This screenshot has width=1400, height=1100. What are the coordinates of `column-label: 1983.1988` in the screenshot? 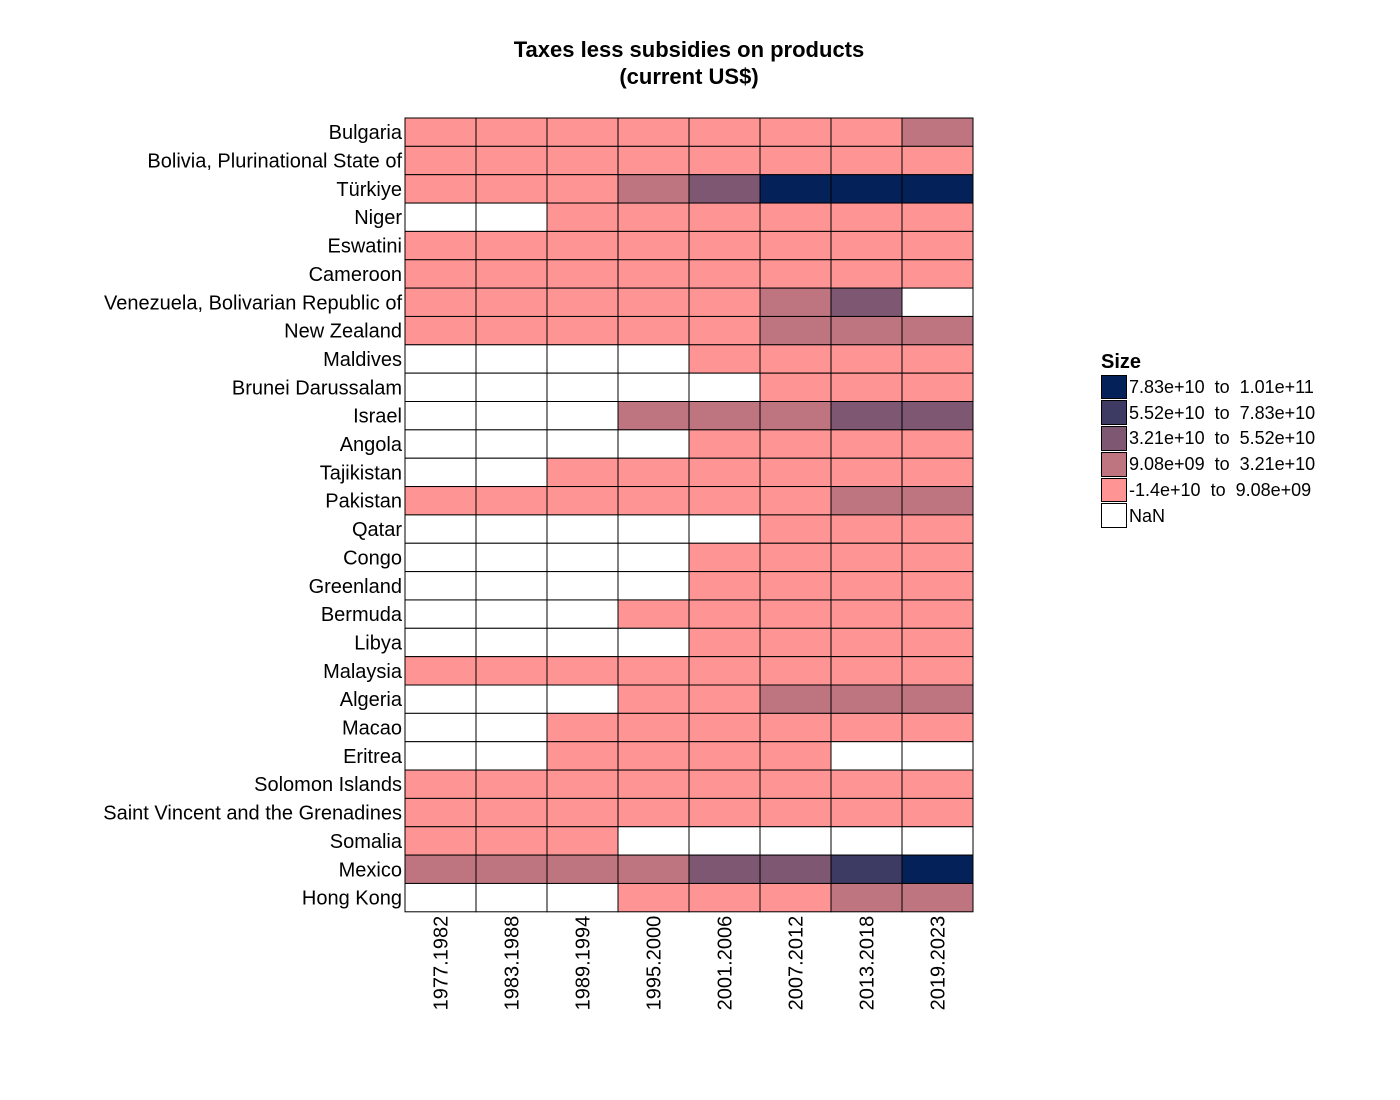 It's located at (513, 963).